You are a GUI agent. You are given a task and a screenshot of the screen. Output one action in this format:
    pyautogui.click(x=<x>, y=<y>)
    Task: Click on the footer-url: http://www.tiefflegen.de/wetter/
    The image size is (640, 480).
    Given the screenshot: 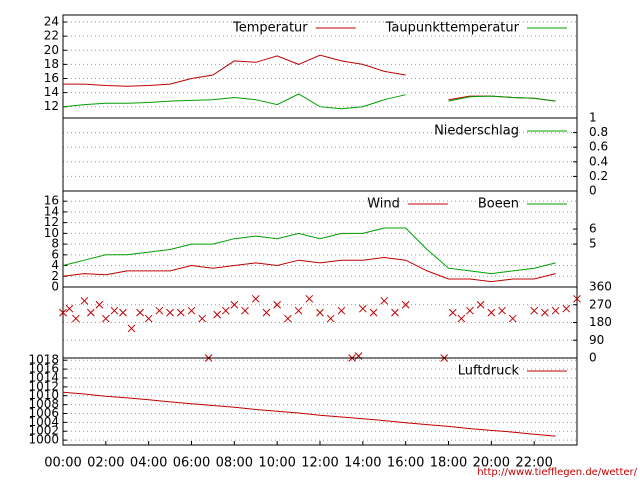 What is the action you would take?
    pyautogui.click(x=557, y=472)
    